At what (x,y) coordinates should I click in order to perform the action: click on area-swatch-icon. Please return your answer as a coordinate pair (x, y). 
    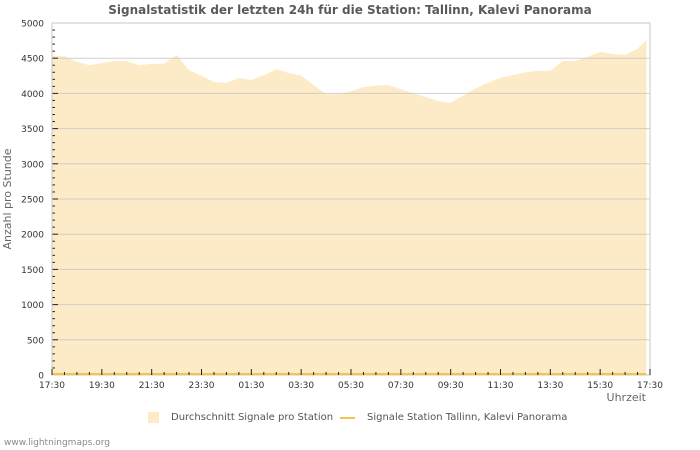
    Looking at the image, I should click on (153, 417).